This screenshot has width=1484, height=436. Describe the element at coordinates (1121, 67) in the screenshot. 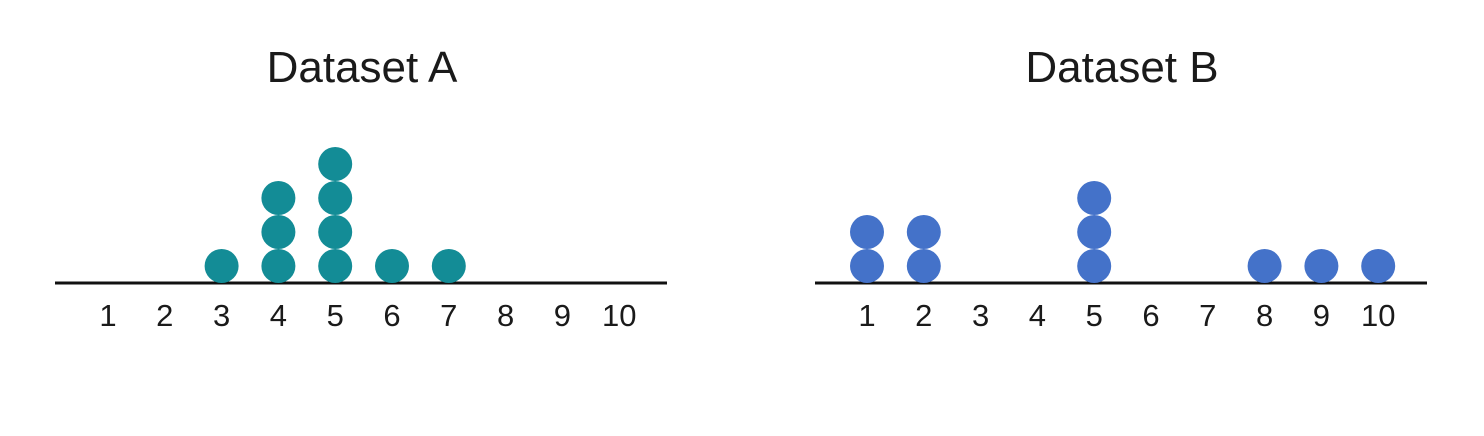

I see `chart-title: Dataset B` at that location.